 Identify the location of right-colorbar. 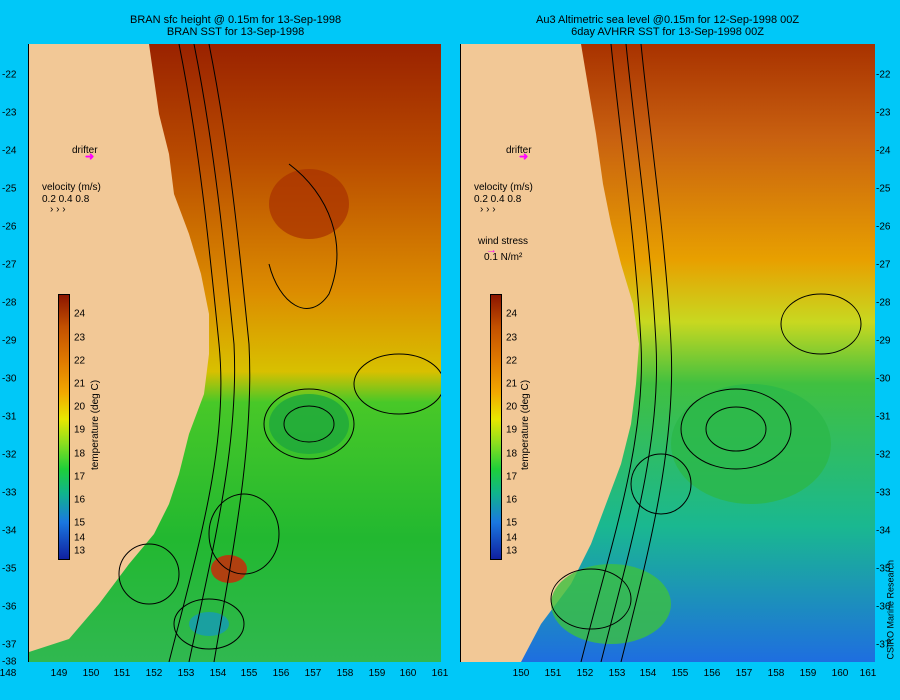
(496, 427).